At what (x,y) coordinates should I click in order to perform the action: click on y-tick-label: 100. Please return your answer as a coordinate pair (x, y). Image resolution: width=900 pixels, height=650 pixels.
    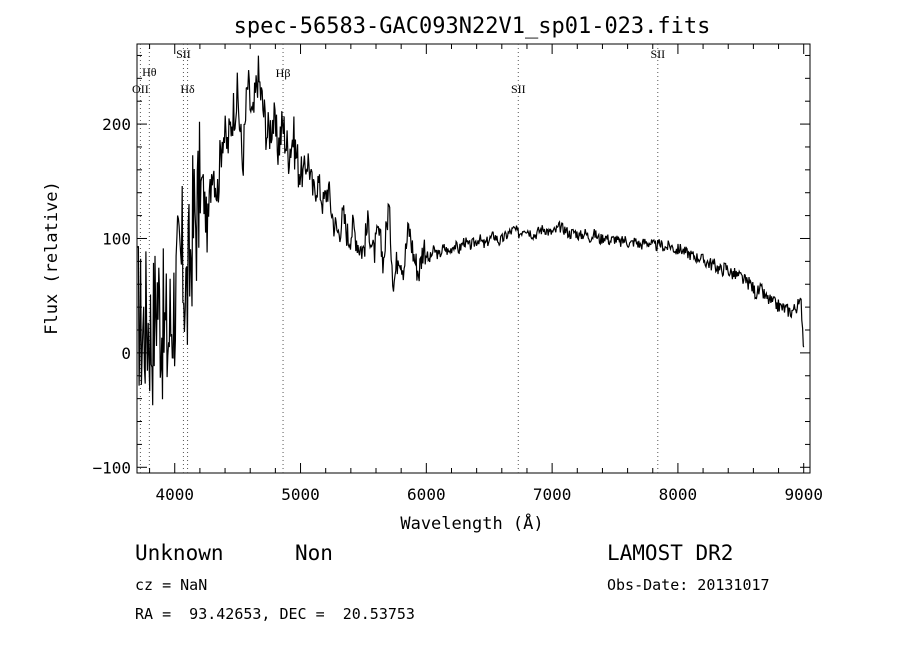
    Looking at the image, I should click on (116, 238).